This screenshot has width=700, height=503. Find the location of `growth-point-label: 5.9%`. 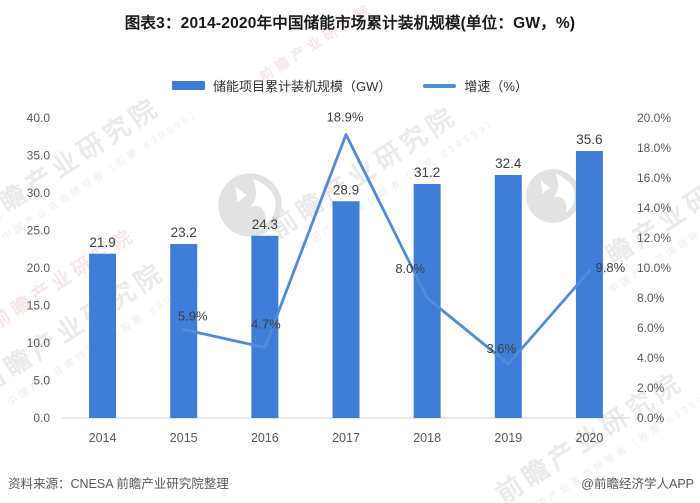

growth-point-label: 5.9% is located at coordinates (193, 316).